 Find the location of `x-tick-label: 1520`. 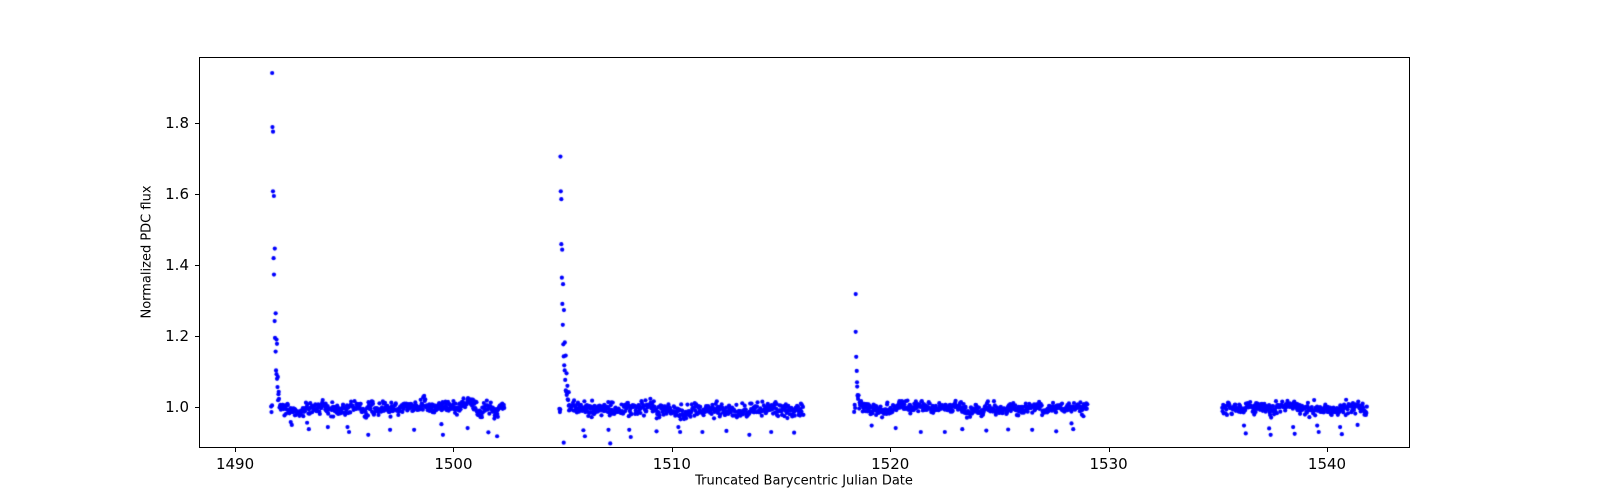

x-tick-label: 1520 is located at coordinates (890, 464).